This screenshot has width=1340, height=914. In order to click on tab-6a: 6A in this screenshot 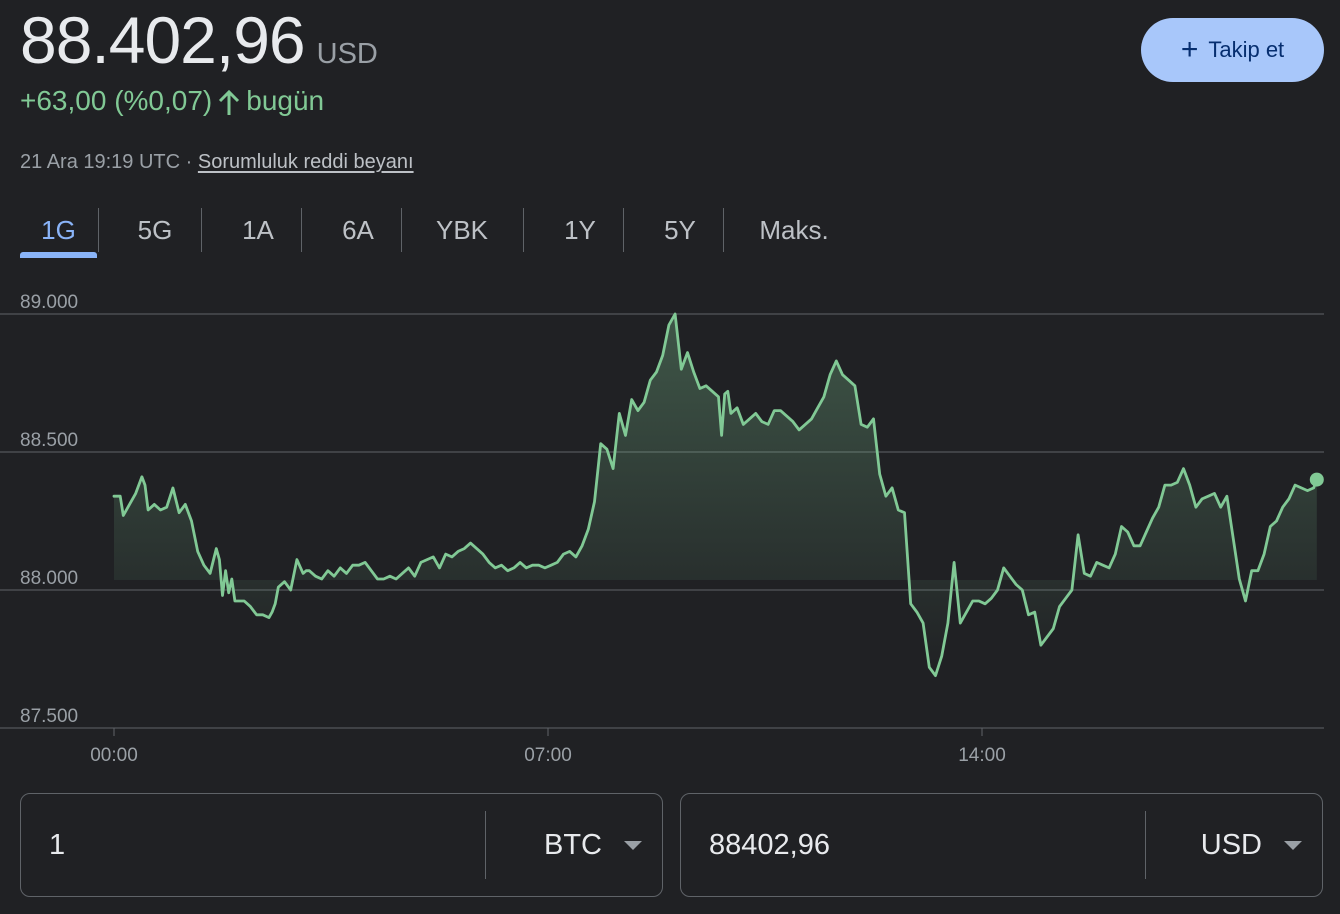, I will do `click(358, 230)`.